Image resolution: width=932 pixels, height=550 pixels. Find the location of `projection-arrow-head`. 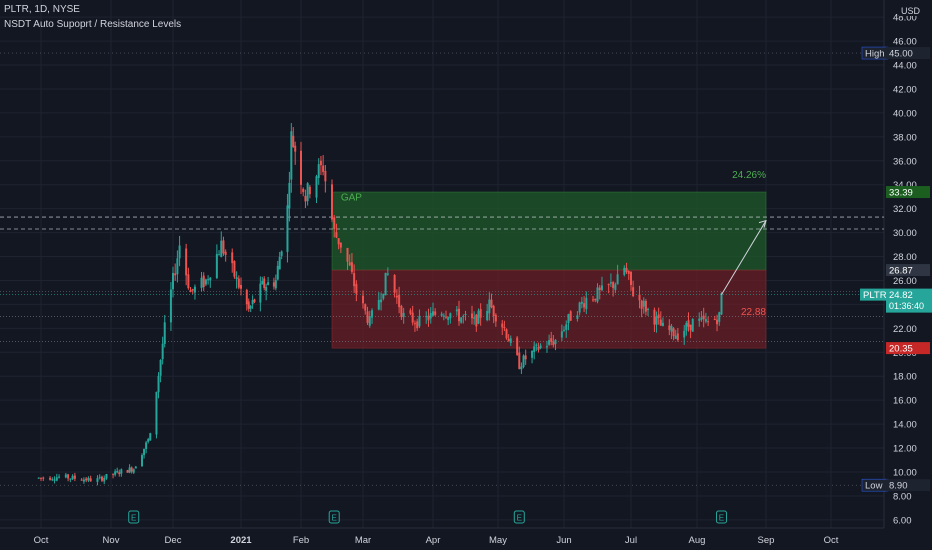

projection-arrow-head is located at coordinates (762, 223).